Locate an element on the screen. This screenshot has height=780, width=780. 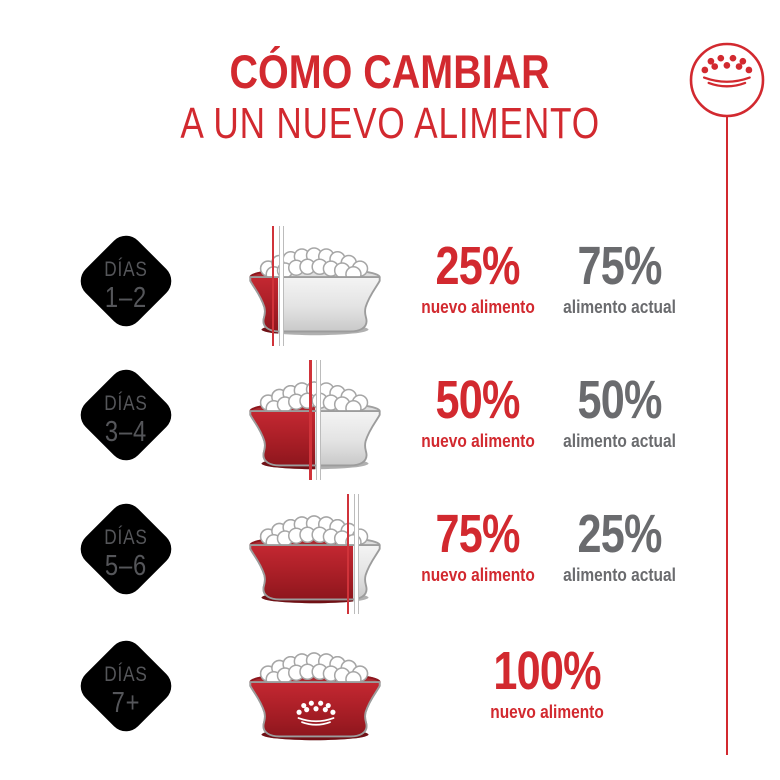
current-food-percent-block: 75% alimento actual is located at coordinates (620, 278).